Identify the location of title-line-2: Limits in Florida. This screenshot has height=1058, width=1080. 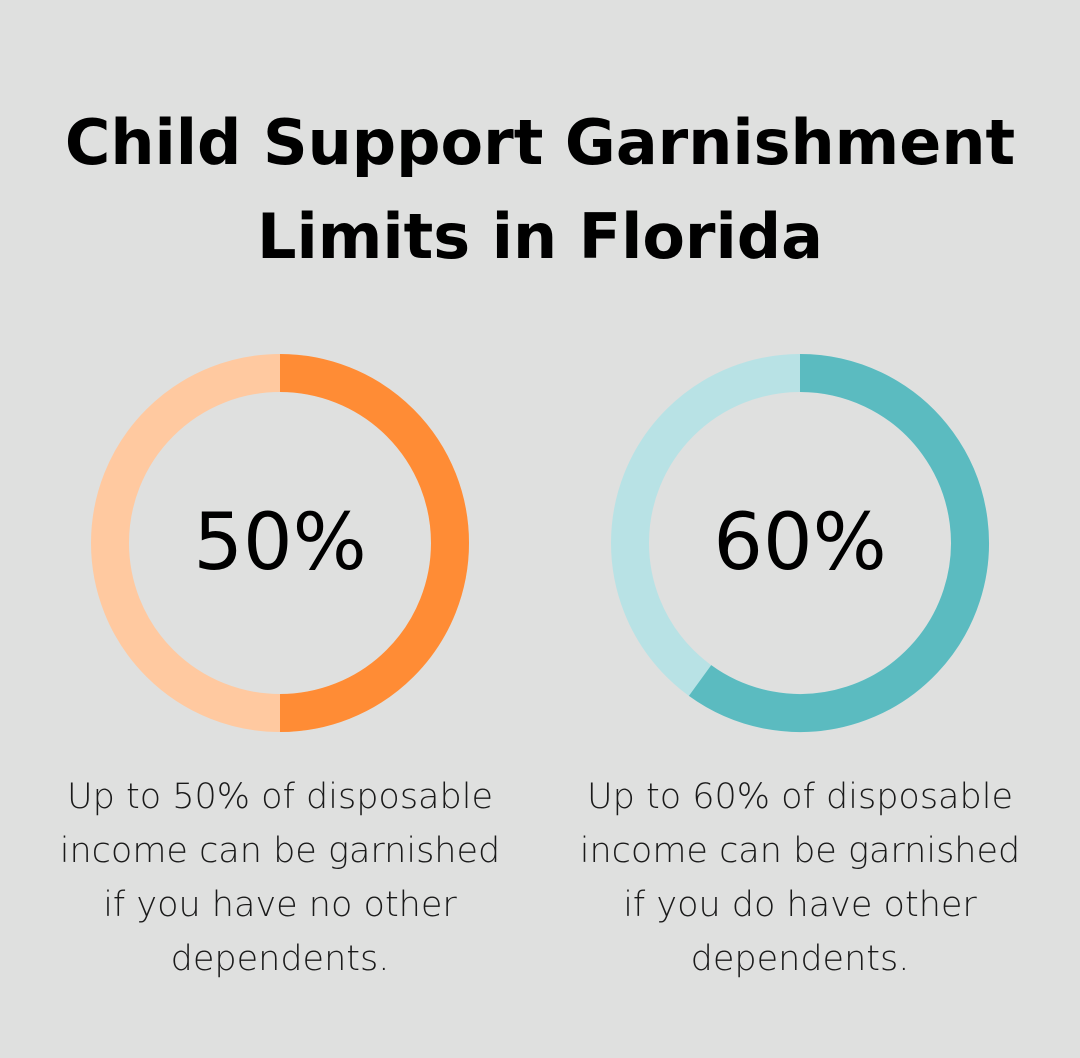
(540, 236).